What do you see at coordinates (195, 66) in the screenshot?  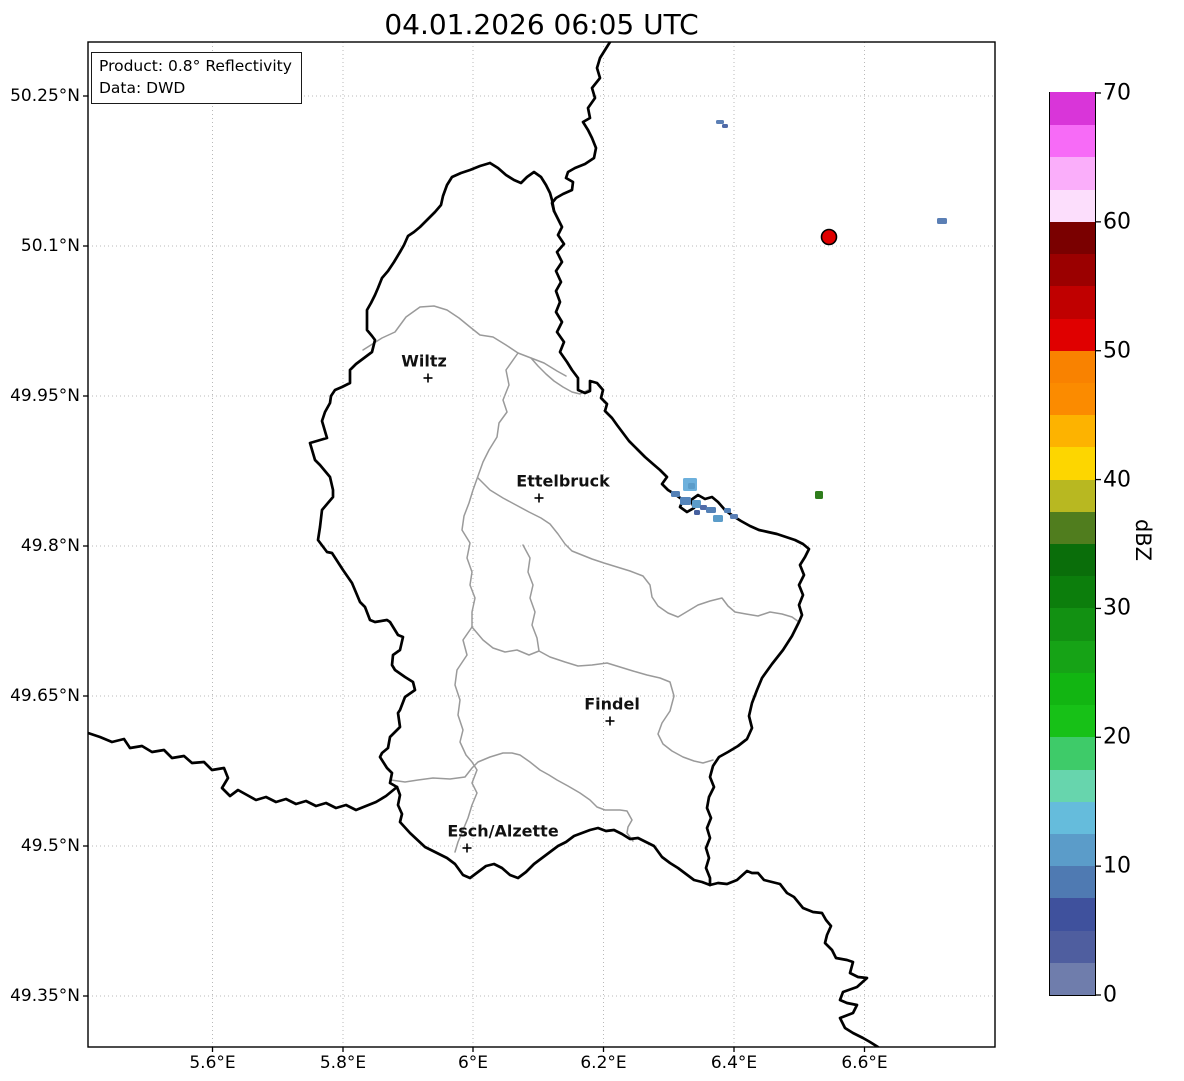 I see `product-info-line: Product: 0.8° Reflectivity` at bounding box center [195, 66].